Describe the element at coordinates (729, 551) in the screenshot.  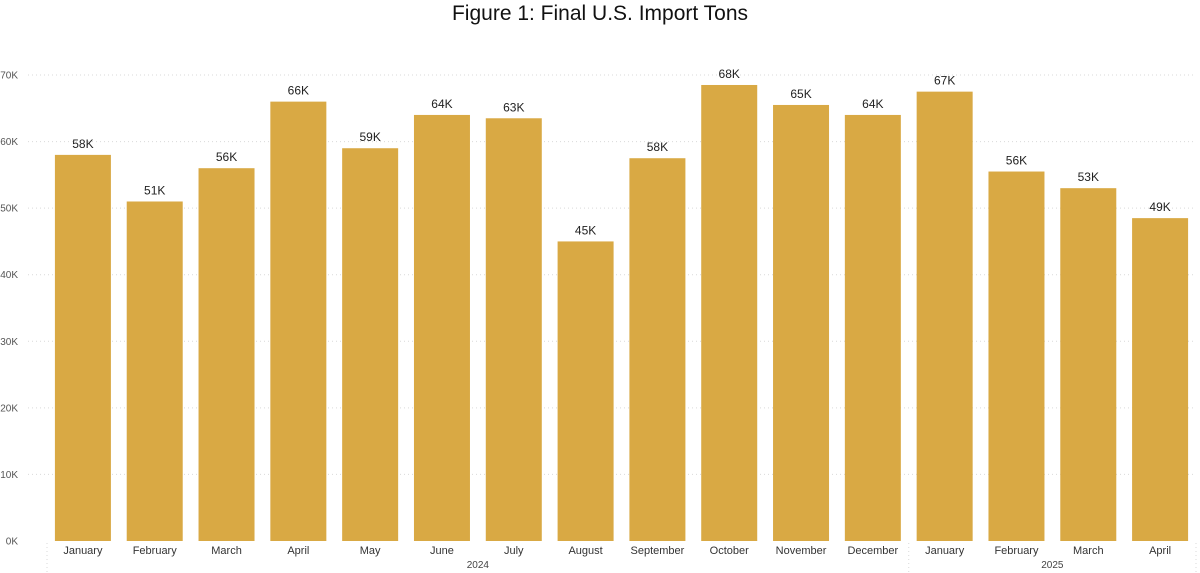
I see `x-tick-label: October` at that location.